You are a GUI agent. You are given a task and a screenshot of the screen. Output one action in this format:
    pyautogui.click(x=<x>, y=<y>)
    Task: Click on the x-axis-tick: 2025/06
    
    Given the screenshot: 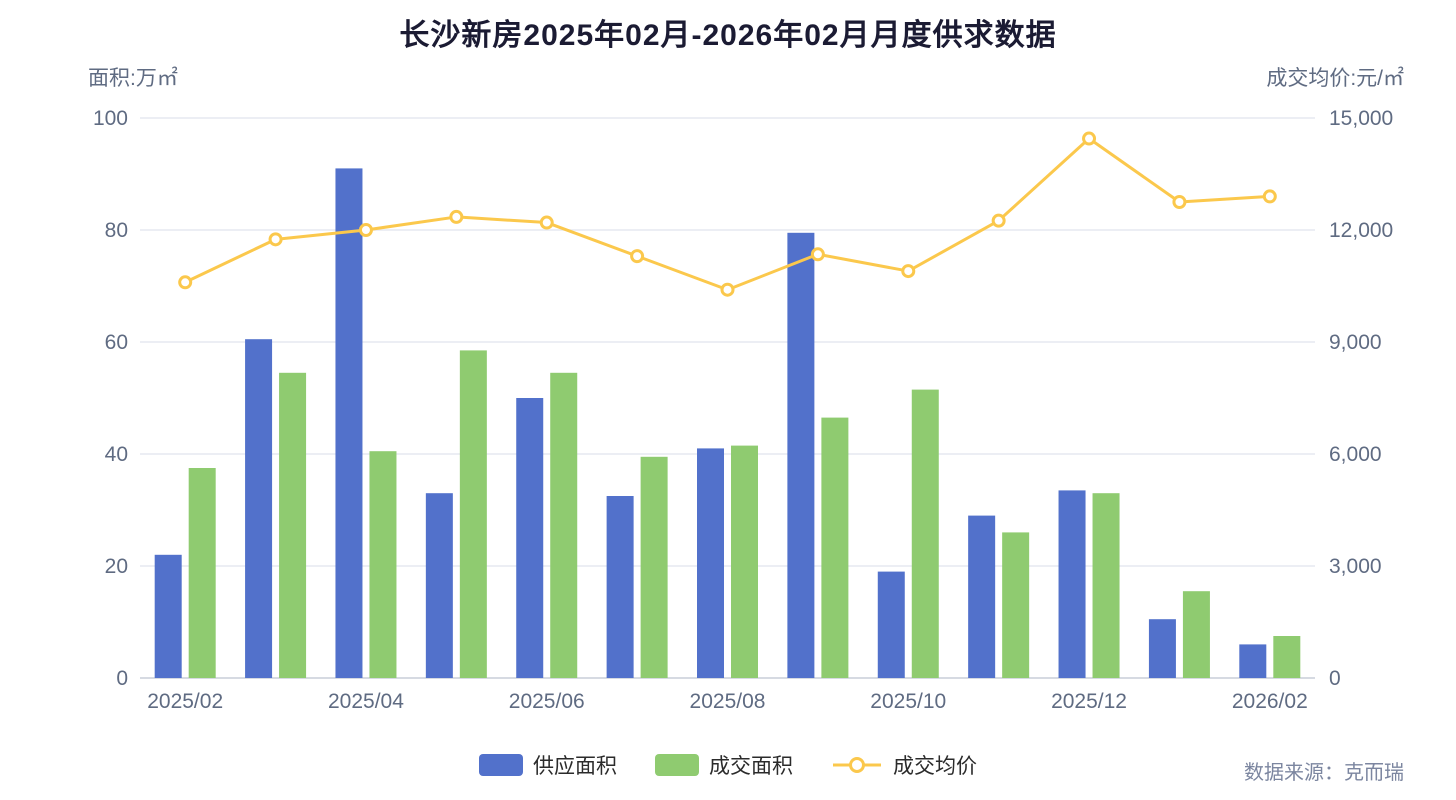 What is the action you would take?
    pyautogui.click(x=547, y=701)
    